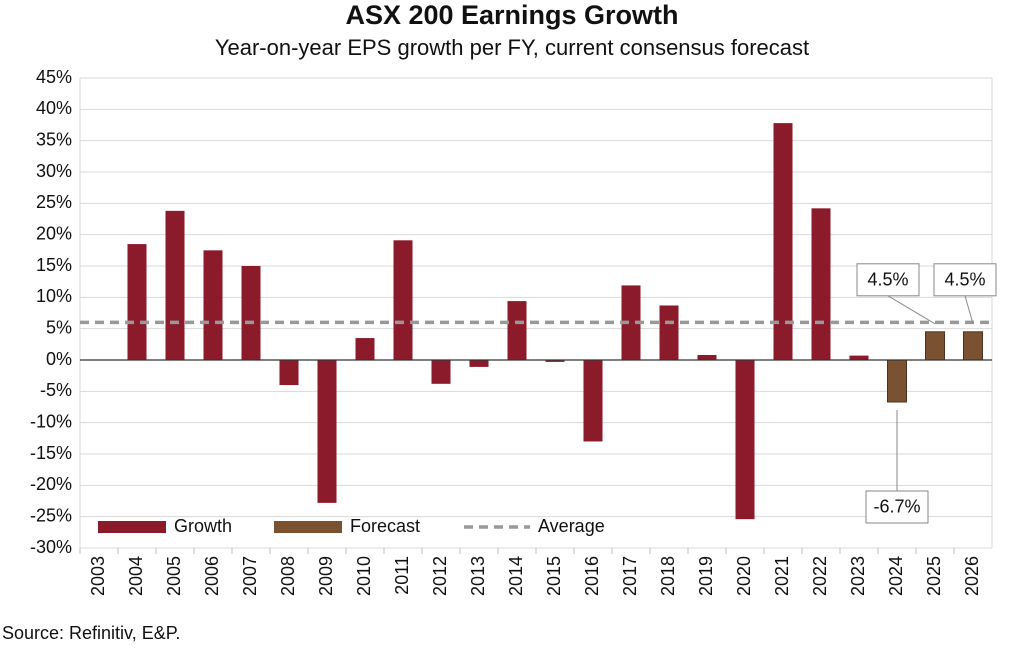  I want to click on x-tick-label: 2018, so click(668, 576).